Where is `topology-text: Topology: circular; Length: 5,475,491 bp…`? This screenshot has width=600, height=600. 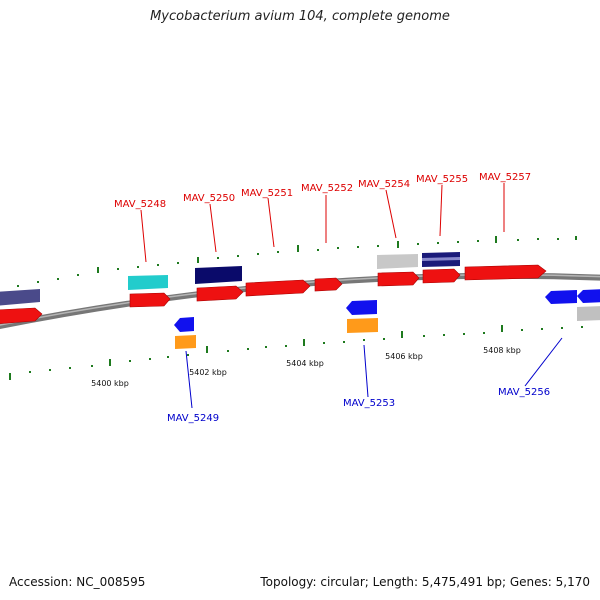
topology-text: Topology: circular; Length: 5,475,491 bp… is located at coordinates (425, 582).